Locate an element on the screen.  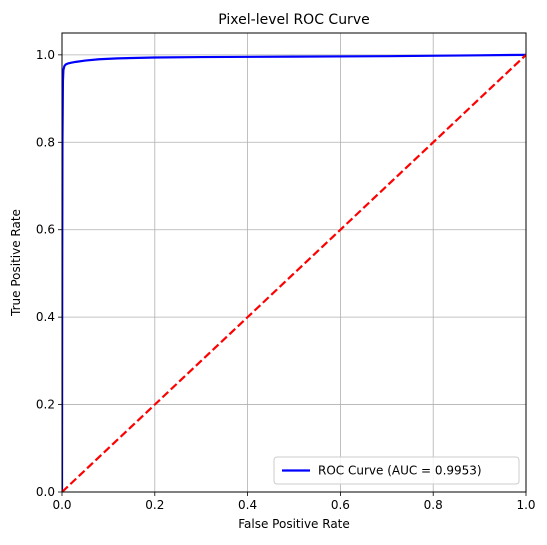
legend-box is located at coordinates (396, 470).